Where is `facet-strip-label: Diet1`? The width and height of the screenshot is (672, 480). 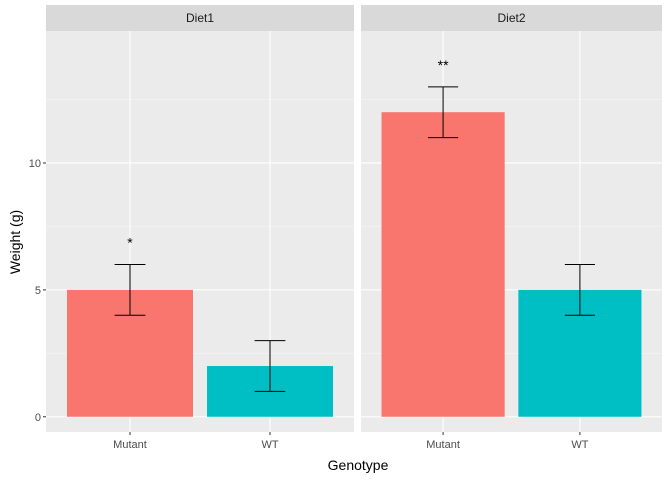 facet-strip-label: Diet1 is located at coordinates (200, 18).